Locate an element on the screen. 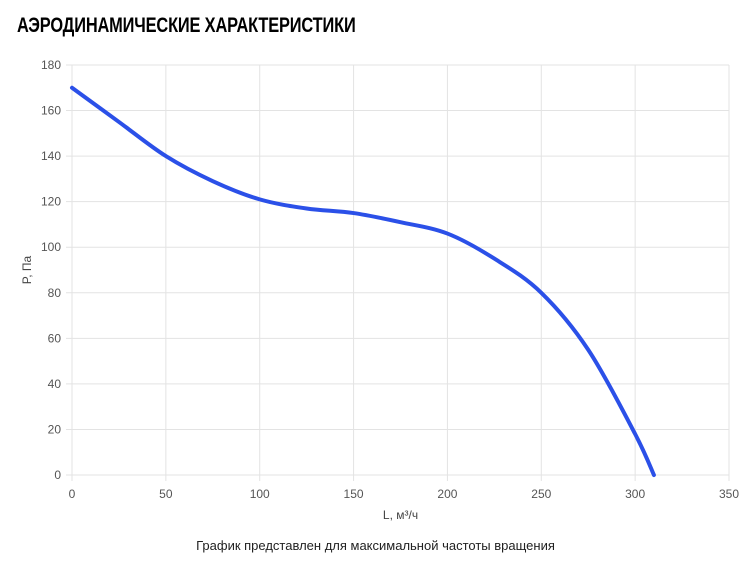 This screenshot has width=751, height=563. y-tick-label: 160 is located at coordinates (51, 111).